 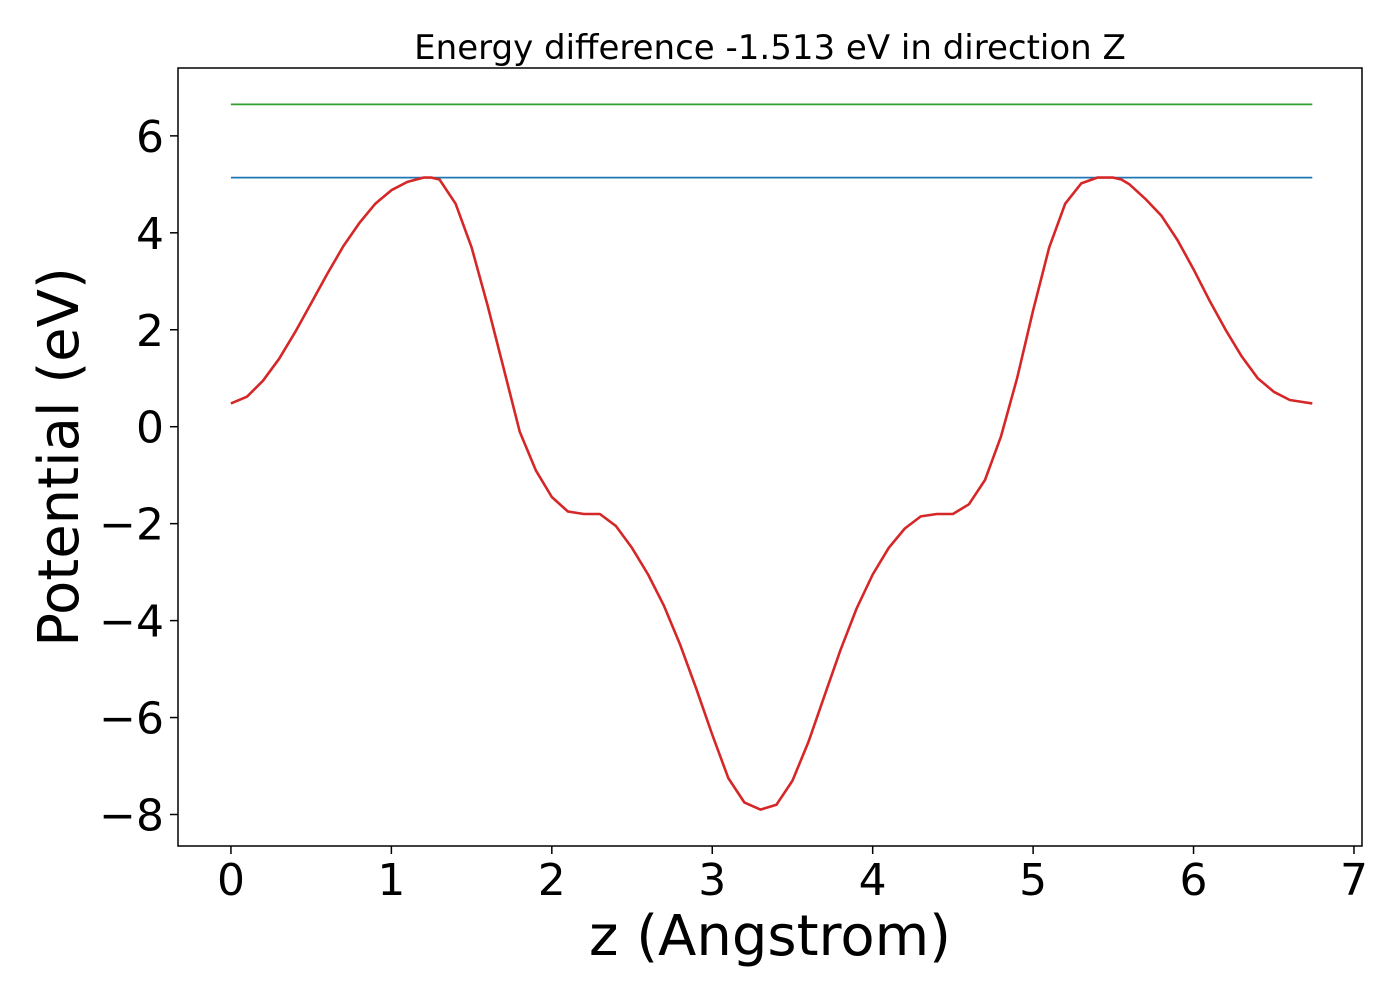 What do you see at coordinates (150, 137) in the screenshot?
I see `y-tick-label: 6` at bounding box center [150, 137].